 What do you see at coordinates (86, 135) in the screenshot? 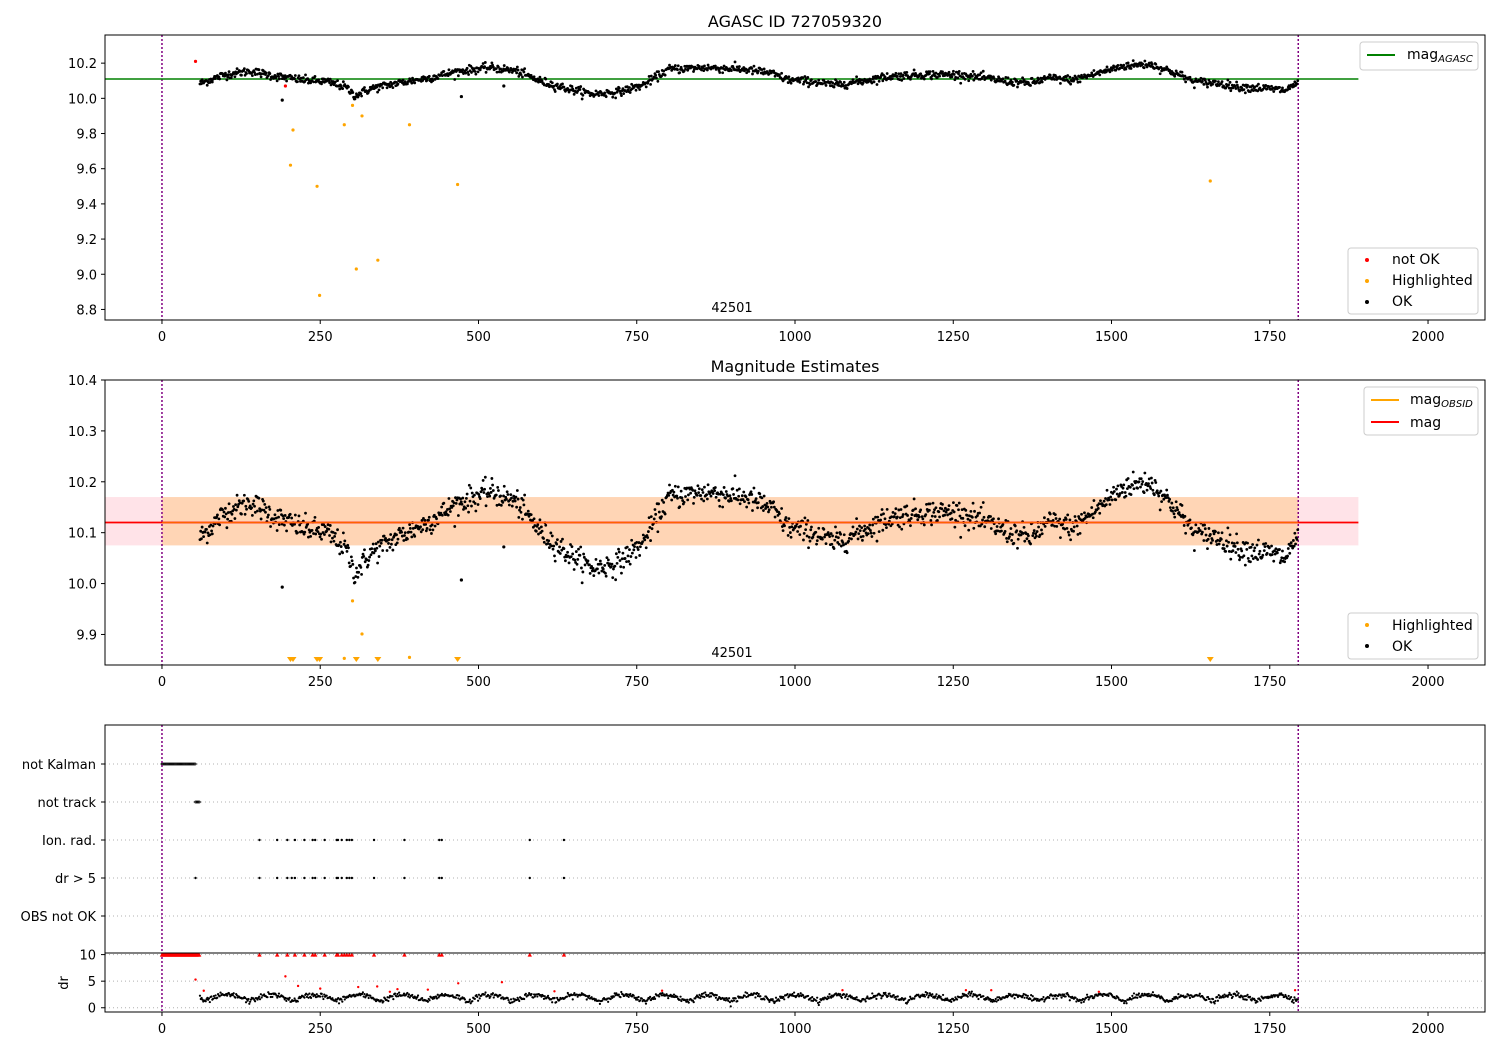
I see `y-tick-label: 9.8` at bounding box center [86, 135].